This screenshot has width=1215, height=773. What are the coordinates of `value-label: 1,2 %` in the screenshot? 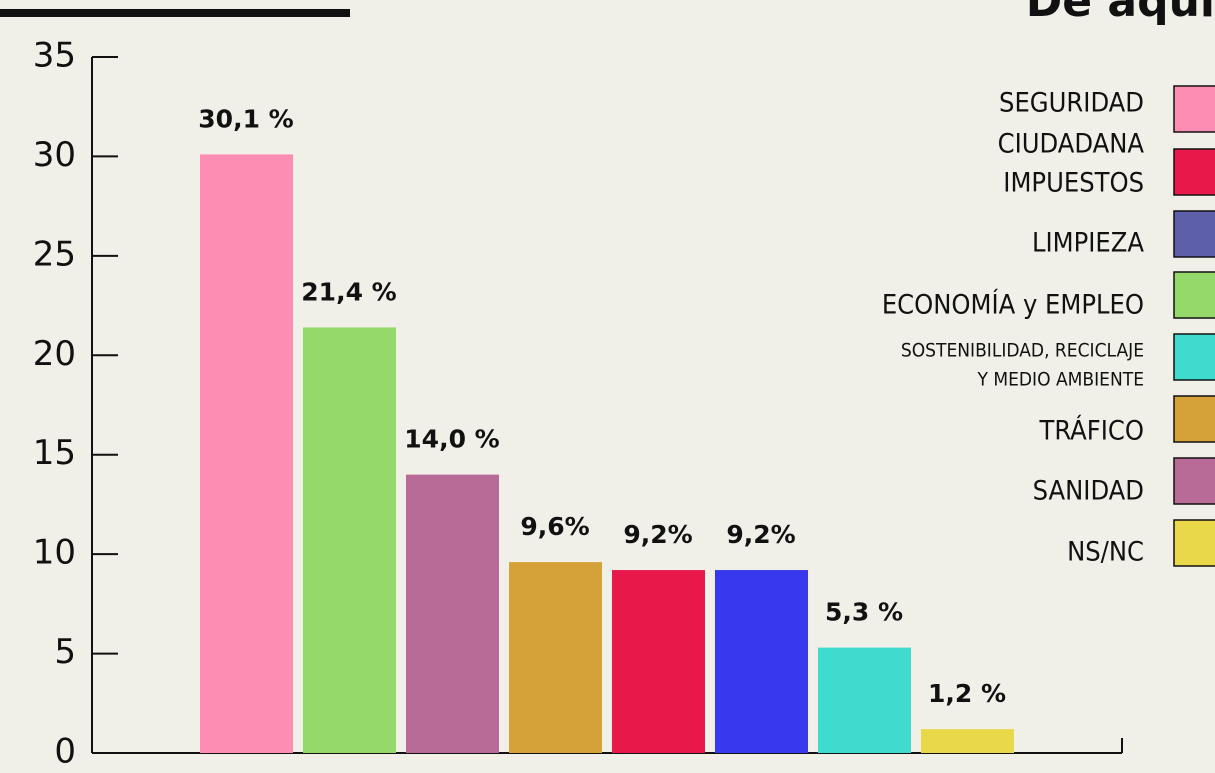 It's located at (967, 693).